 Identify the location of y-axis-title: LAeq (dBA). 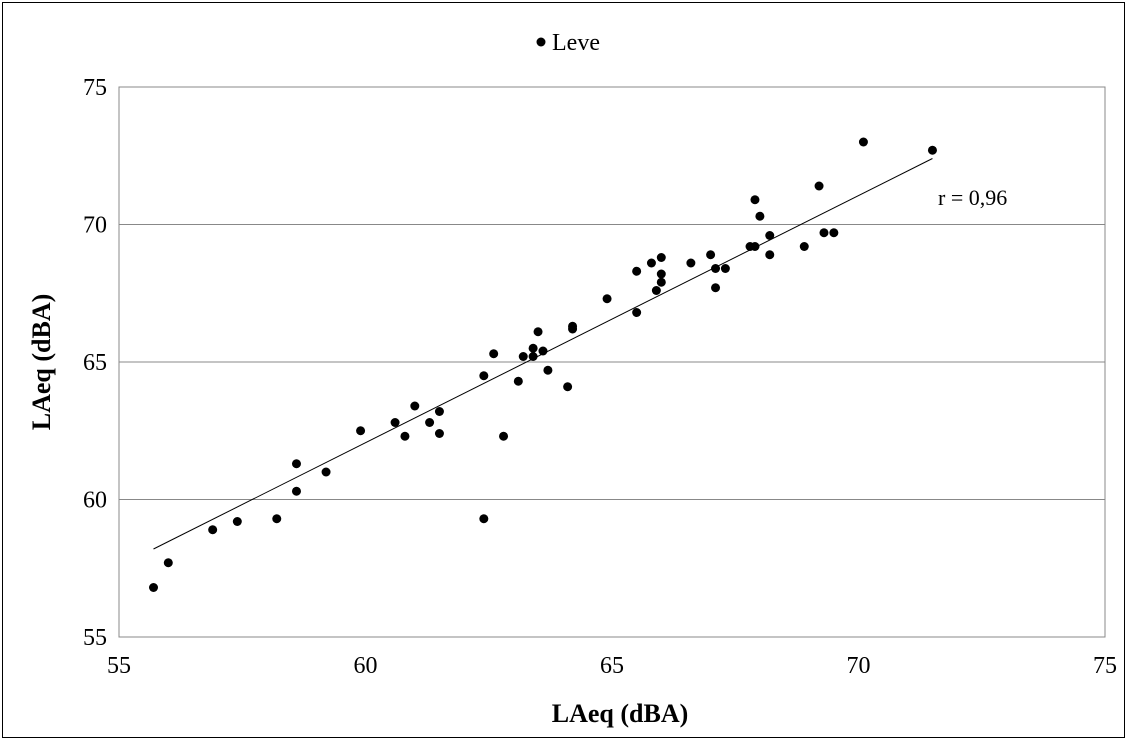
(41, 362).